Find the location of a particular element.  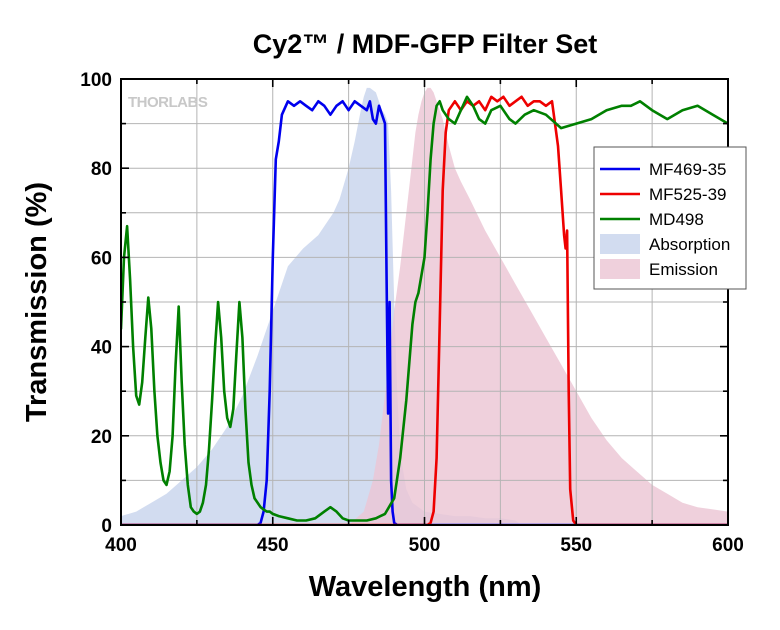

x-tick-label: 550 is located at coordinates (576, 545).